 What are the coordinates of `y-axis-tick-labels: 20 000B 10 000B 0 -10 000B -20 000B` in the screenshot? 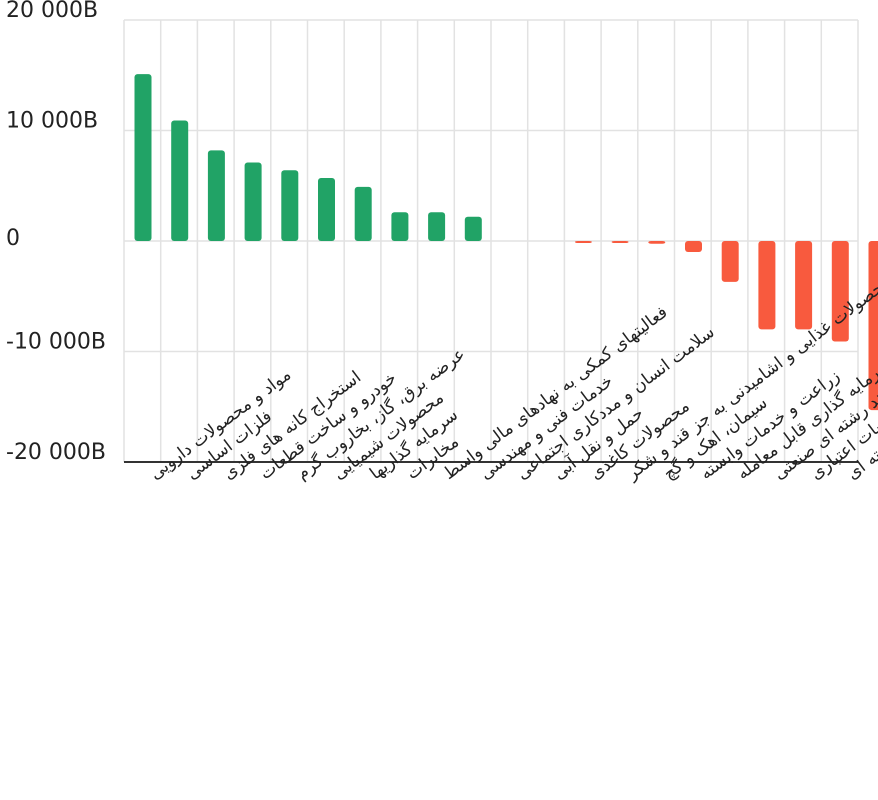 It's located at (56, 232).